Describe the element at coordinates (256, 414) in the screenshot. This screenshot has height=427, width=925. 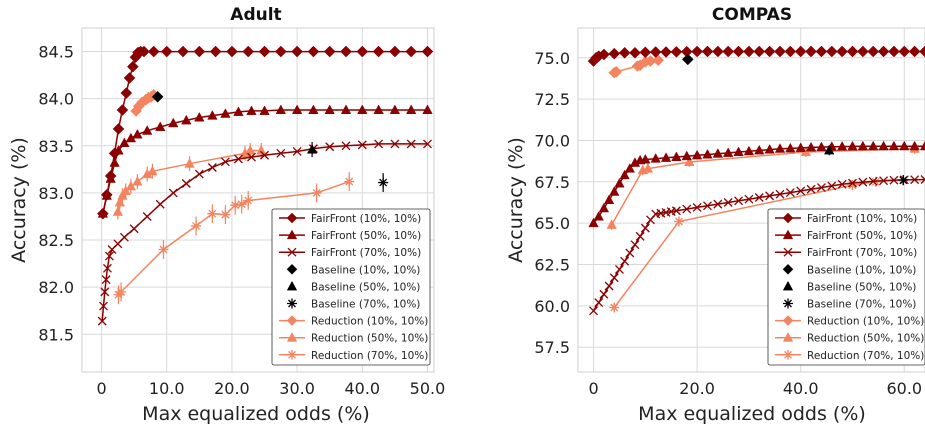
I see `x-axis-label-adult: Max equalized odds (%)` at that location.